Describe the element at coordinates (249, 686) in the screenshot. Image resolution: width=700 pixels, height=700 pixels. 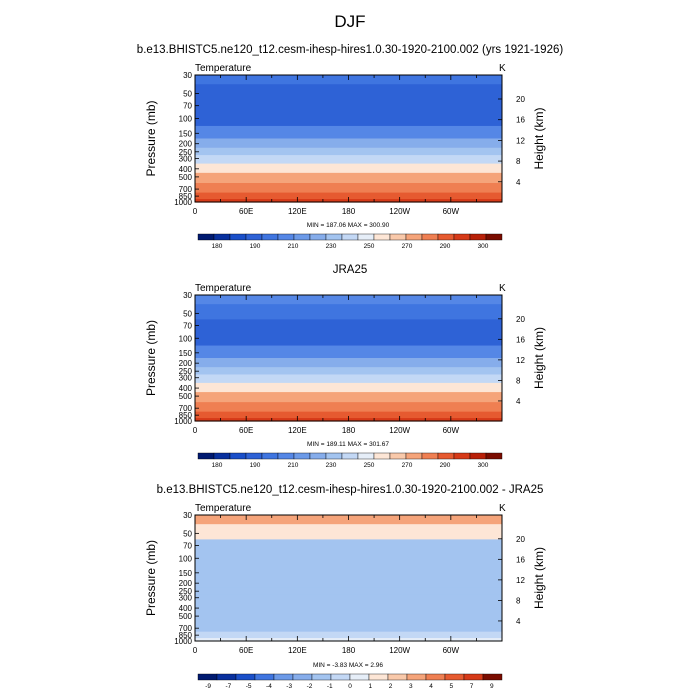
I see `colorbar-label: -5` at that location.